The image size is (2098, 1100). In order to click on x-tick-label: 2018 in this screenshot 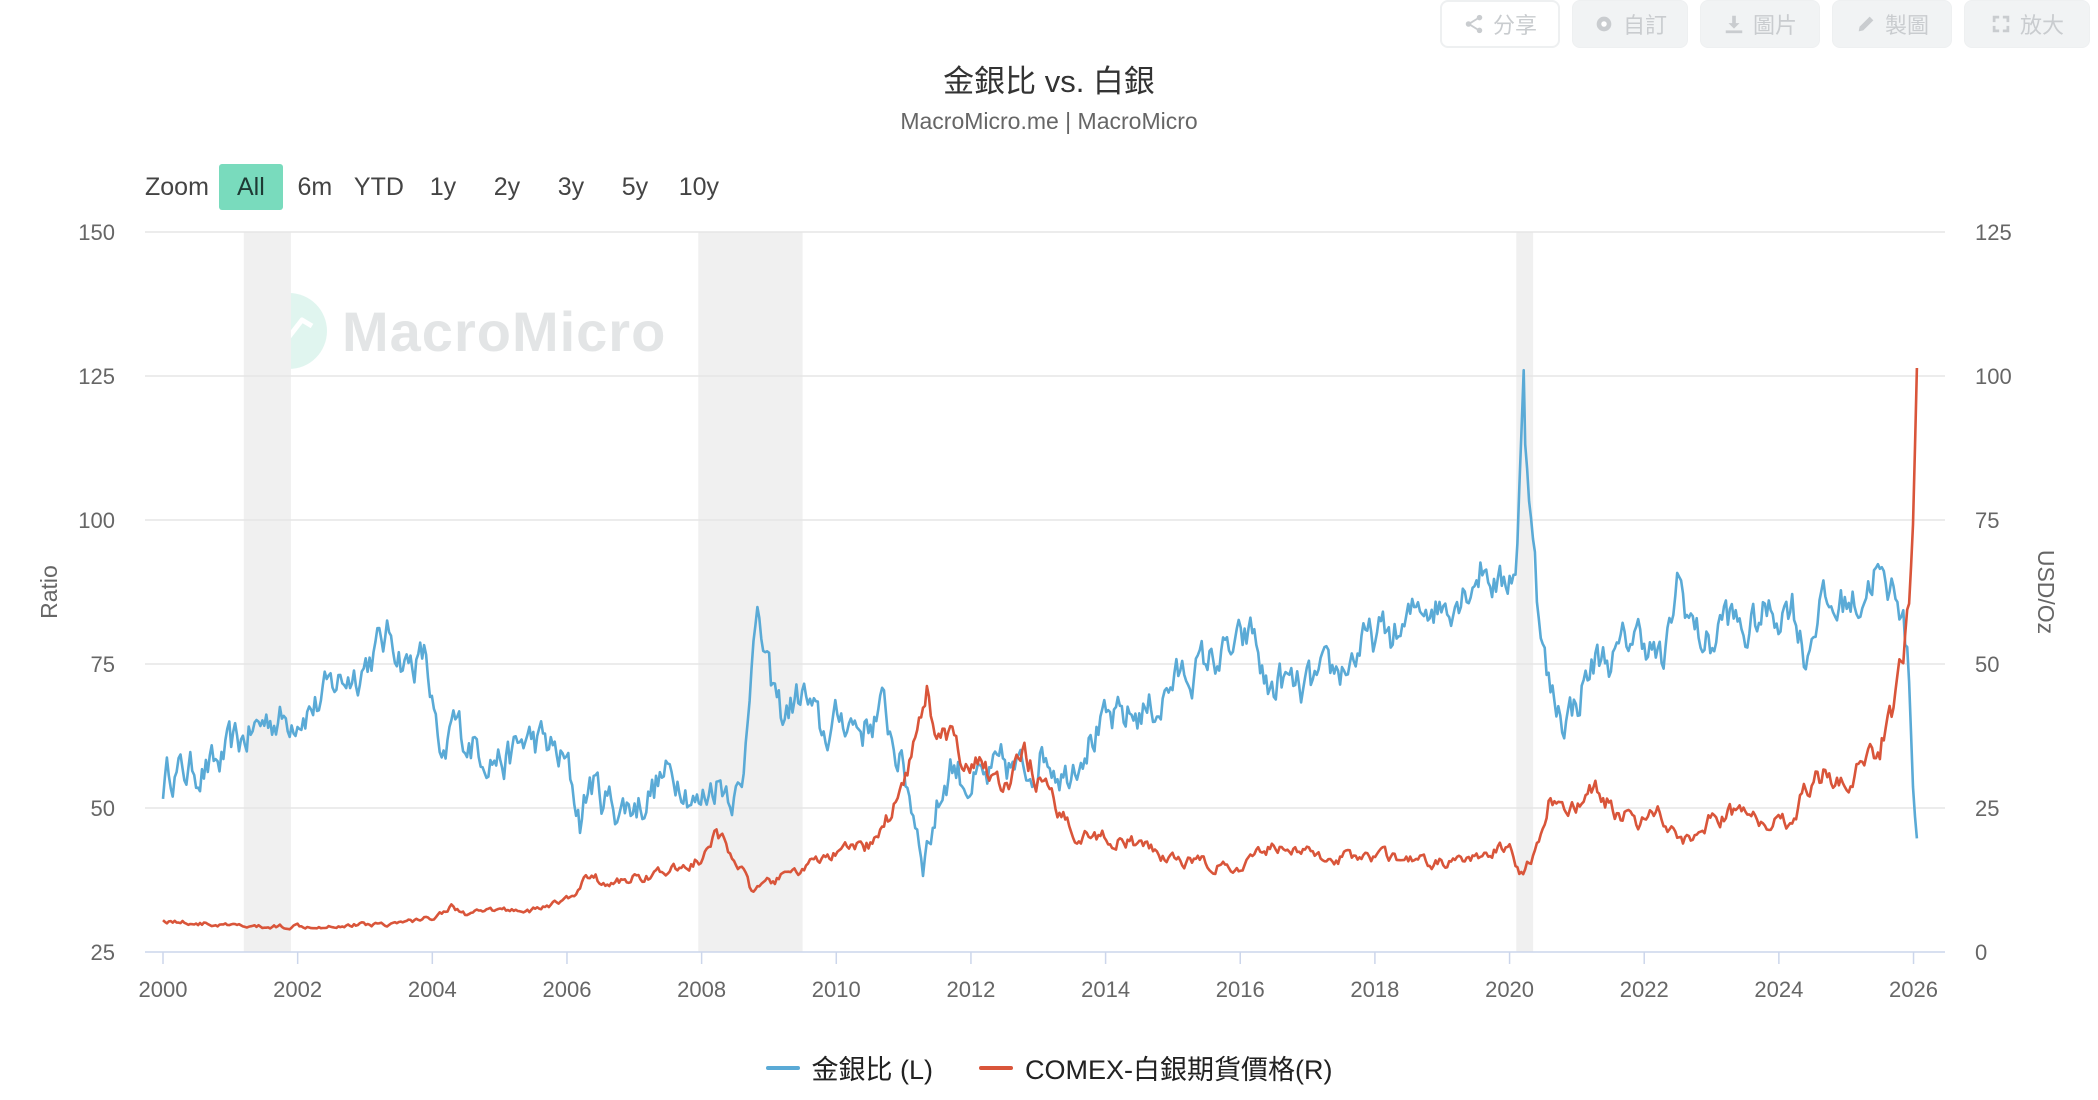, I will do `click(1374, 989)`.